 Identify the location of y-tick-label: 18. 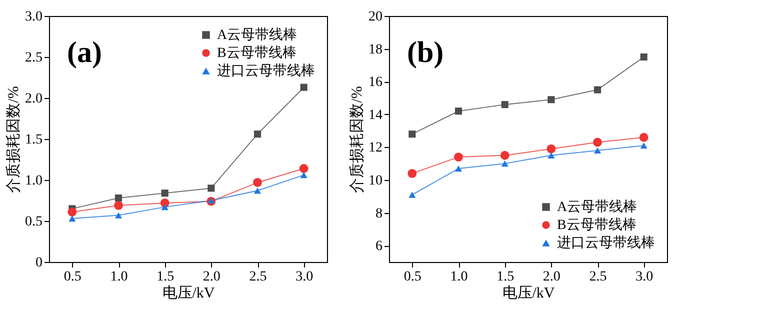
(375, 50).